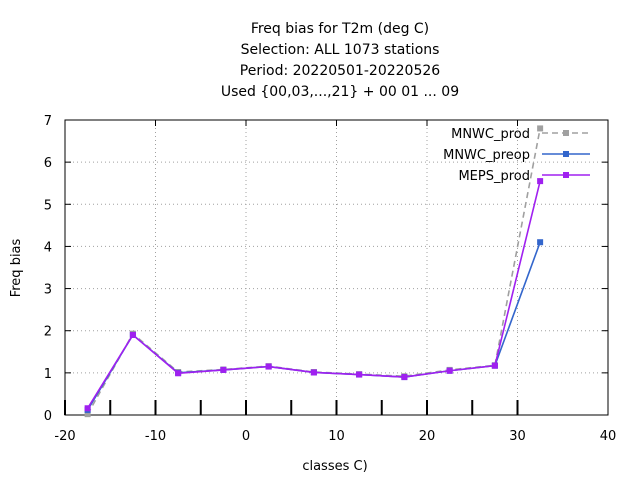 The height and width of the screenshot is (480, 640). I want to click on y-tick-label: 3, so click(48, 290).